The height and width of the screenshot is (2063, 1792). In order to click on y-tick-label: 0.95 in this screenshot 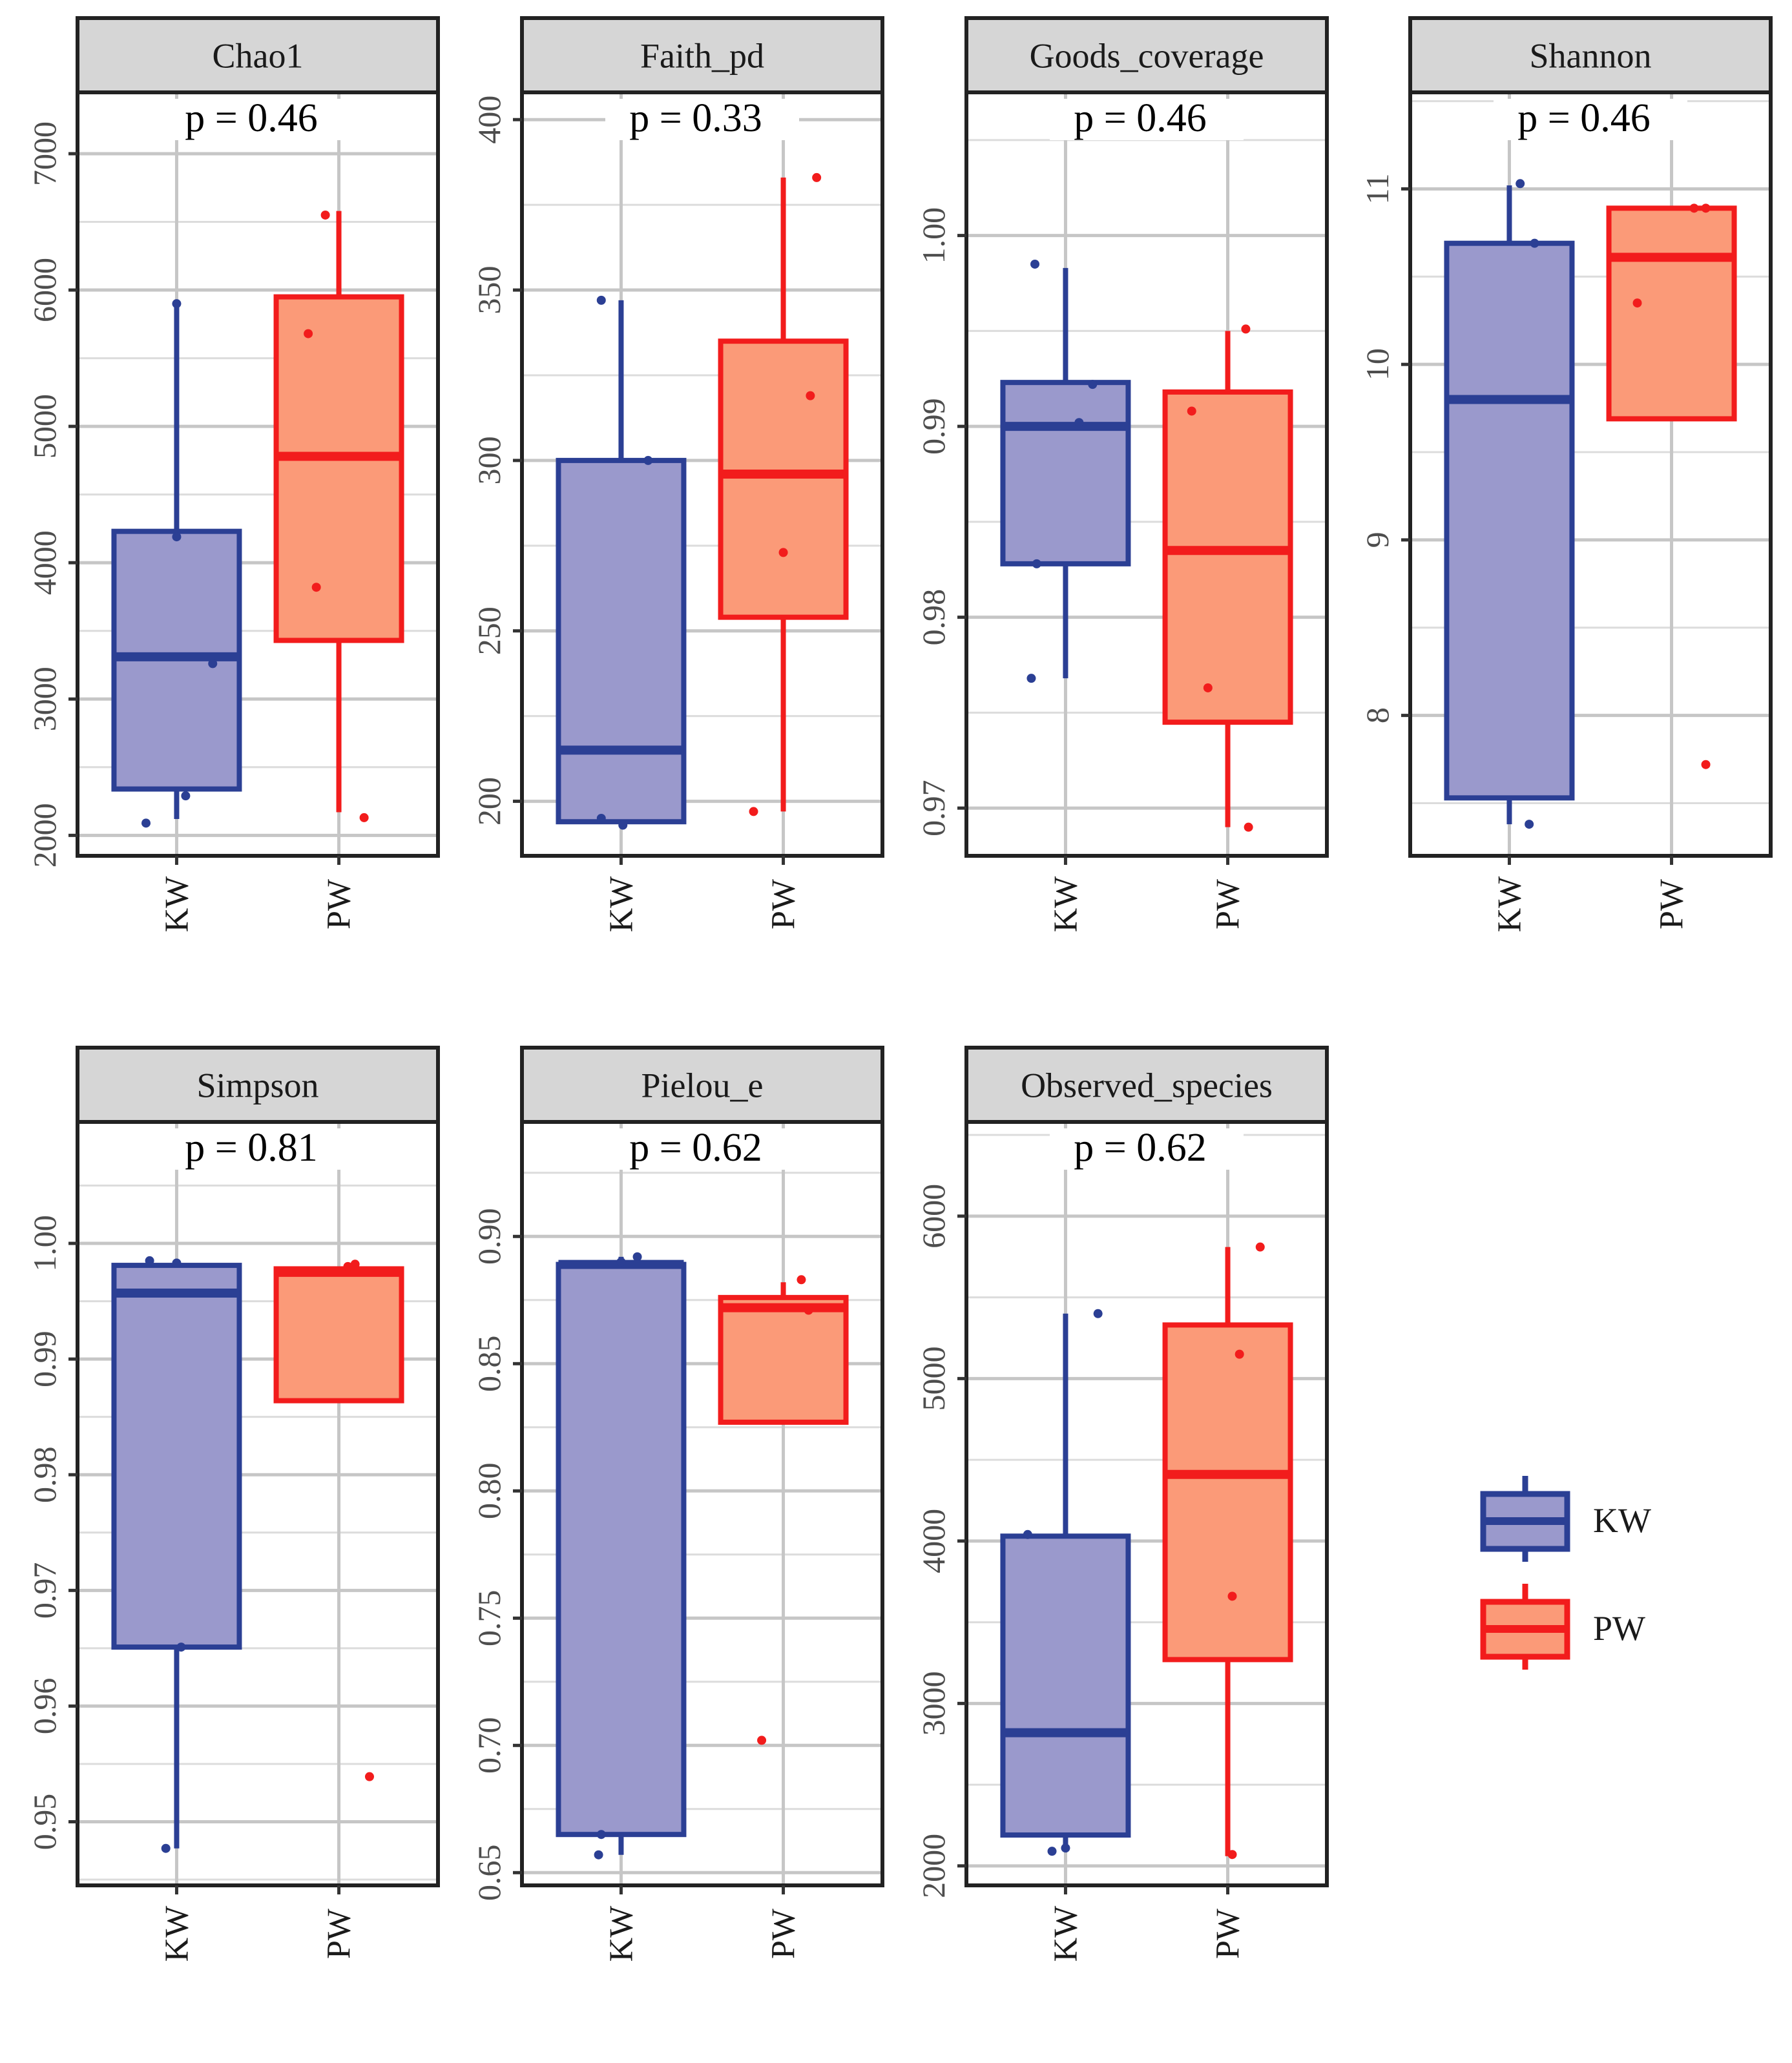, I will do `click(44, 1822)`.